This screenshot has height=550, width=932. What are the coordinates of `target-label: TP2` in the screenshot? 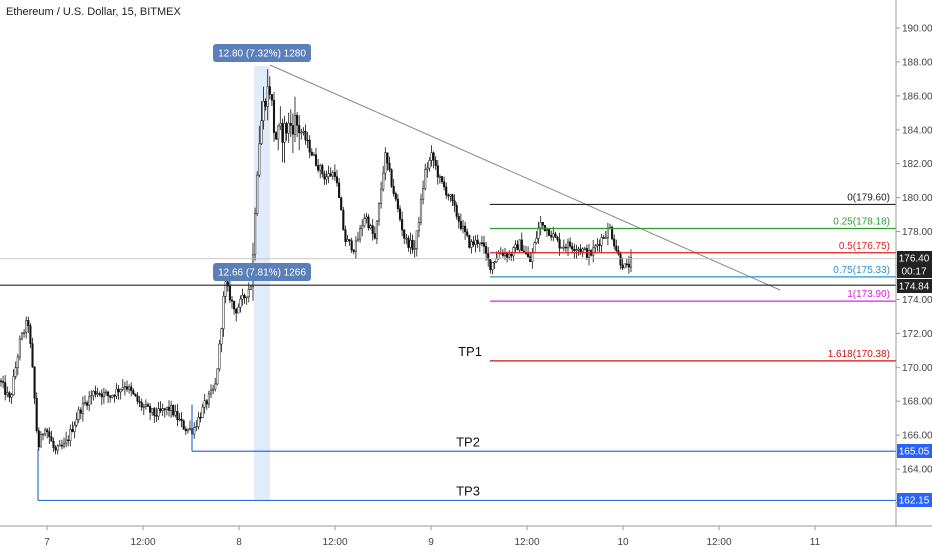 It's located at (468, 441).